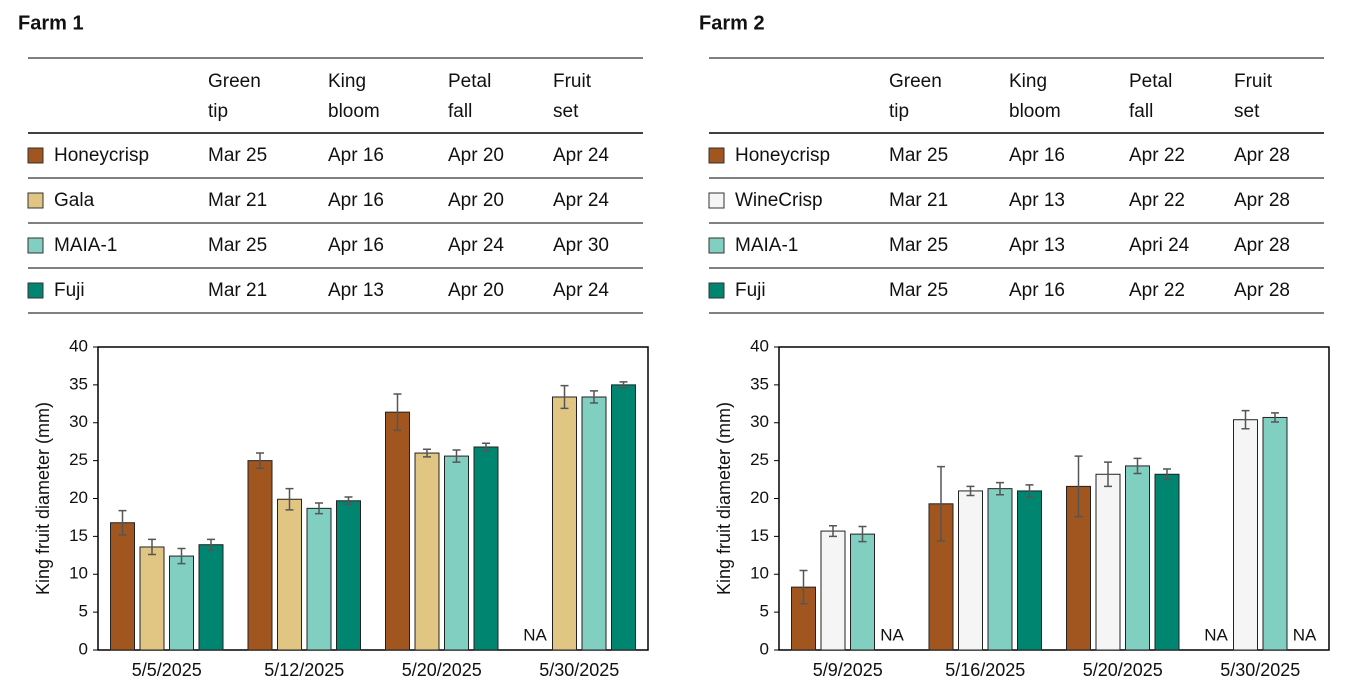 The image size is (1351, 699). Describe the element at coordinates (167, 670) in the screenshot. I see `x-tick-label: 5/5/2025` at that location.